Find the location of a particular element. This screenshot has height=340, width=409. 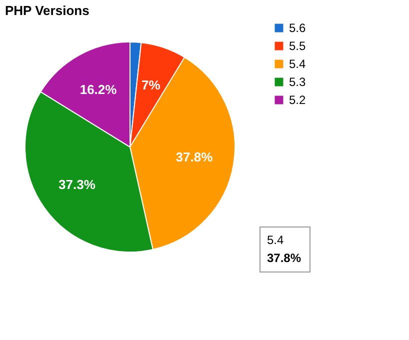

legend-label: 5.3 is located at coordinates (297, 82).